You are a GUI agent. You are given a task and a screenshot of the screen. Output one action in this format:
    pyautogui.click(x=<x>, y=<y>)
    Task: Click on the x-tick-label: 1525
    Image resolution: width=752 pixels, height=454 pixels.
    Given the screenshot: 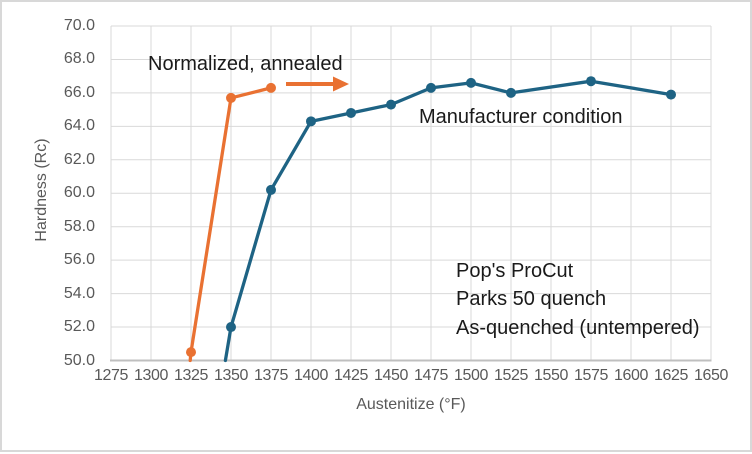 What is the action you would take?
    pyautogui.click(x=511, y=375)
    